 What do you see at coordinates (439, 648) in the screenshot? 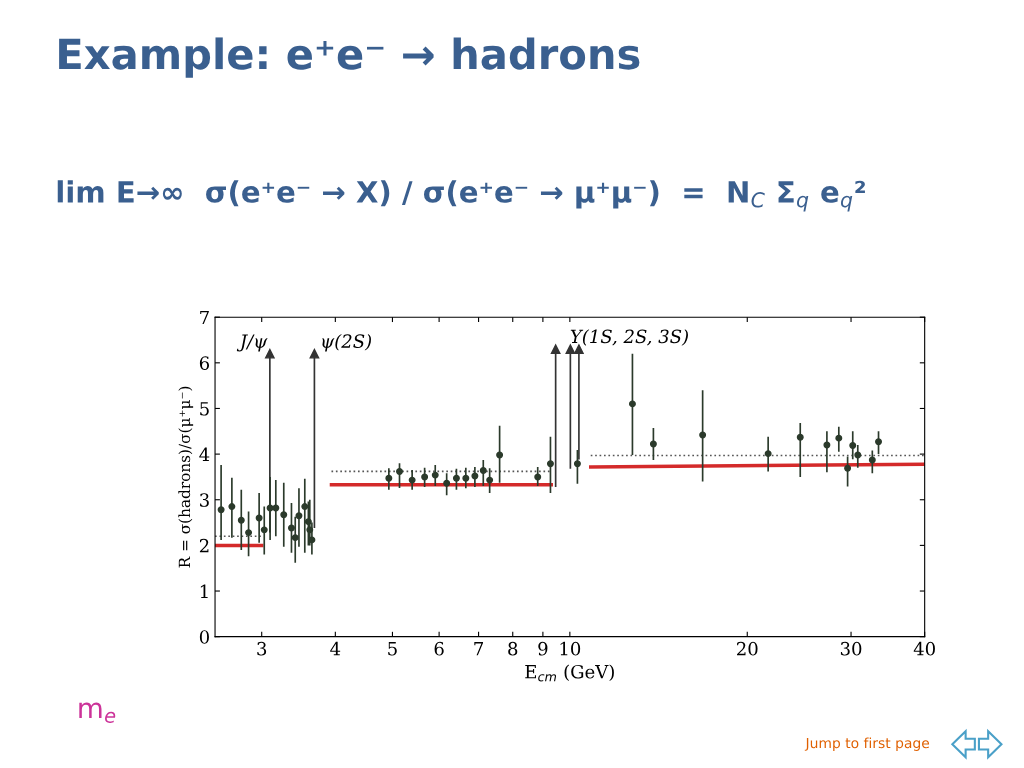
I see `x-tick-label: 6` at bounding box center [439, 648].